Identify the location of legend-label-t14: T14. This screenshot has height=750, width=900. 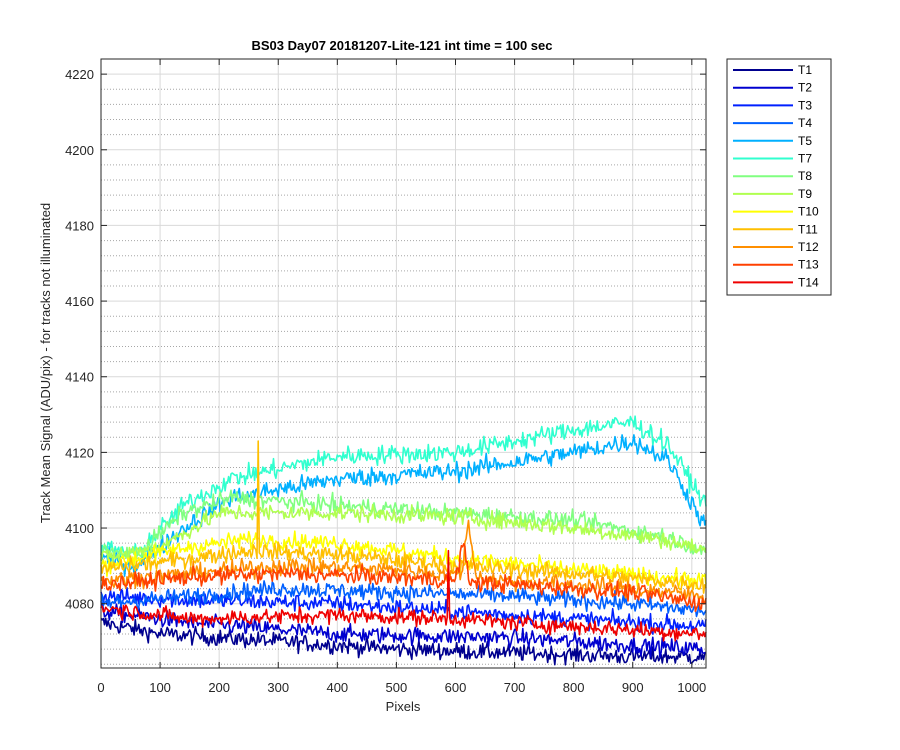
(808, 282).